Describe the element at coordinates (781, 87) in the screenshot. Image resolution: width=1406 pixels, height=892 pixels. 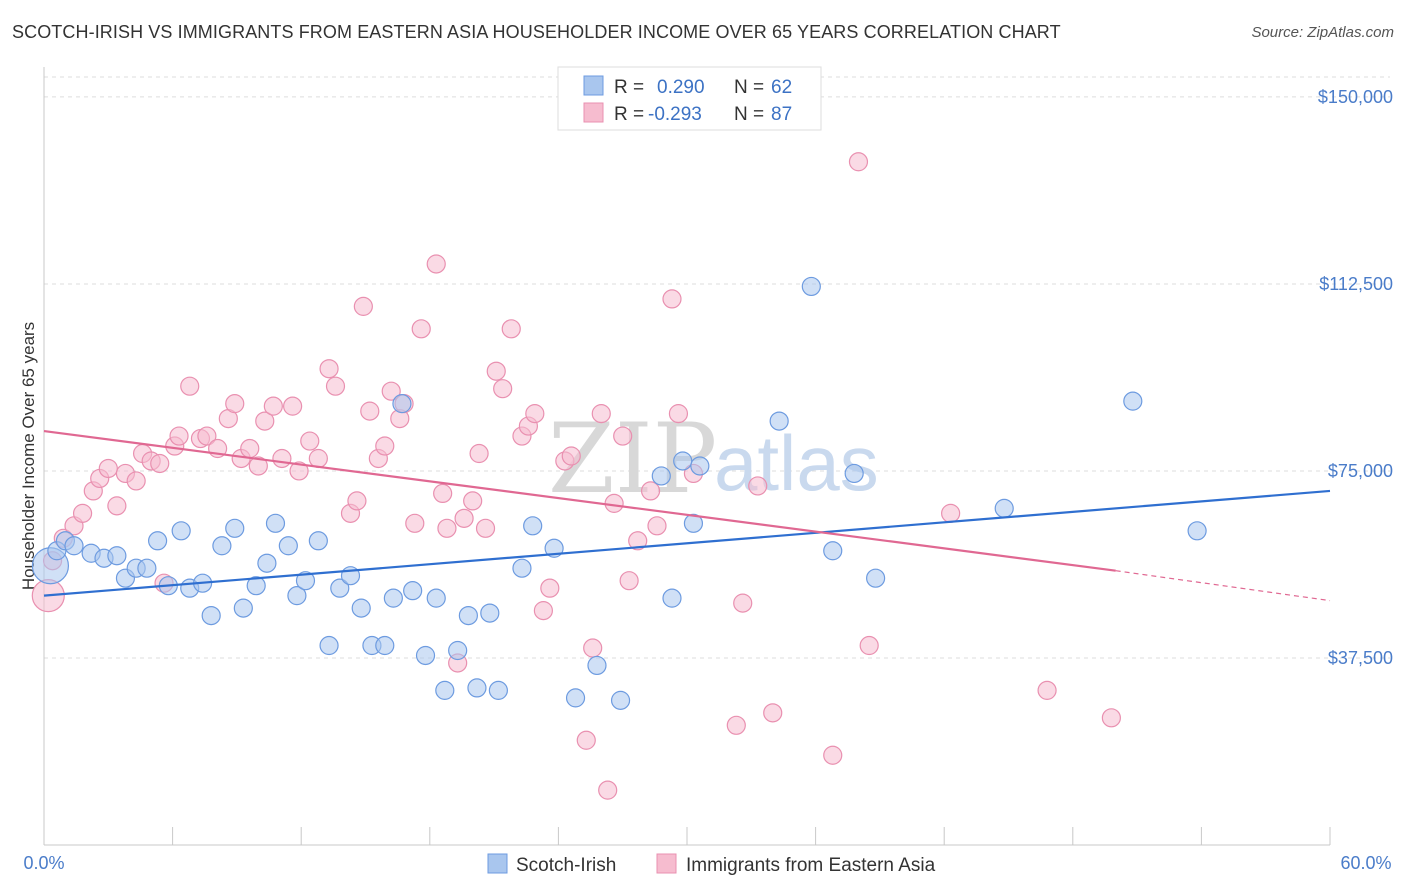
I see `legend-n-value-1: 62` at that location.